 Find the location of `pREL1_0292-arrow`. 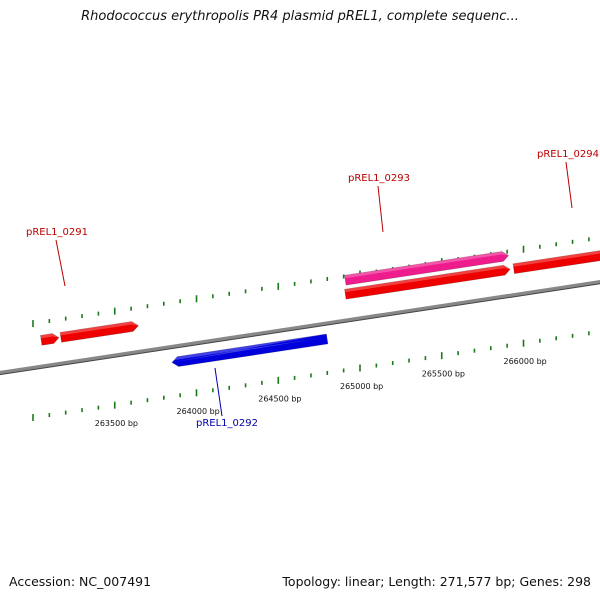

pREL1_0292-arrow is located at coordinates (250, 350).